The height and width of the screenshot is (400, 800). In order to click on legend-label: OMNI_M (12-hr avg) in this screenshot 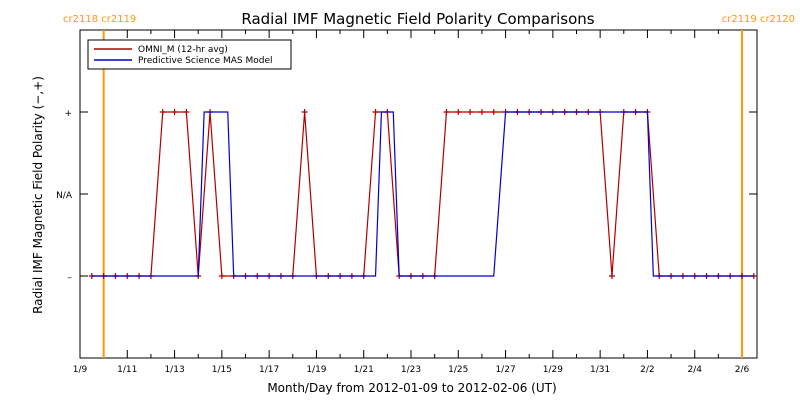, I will do `click(183, 50)`.